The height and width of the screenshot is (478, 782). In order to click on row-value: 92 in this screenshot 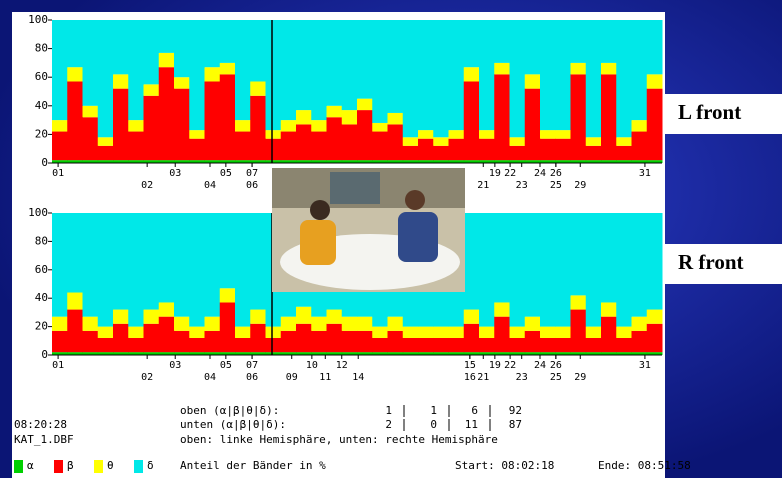, I will do `click(515, 410)`.